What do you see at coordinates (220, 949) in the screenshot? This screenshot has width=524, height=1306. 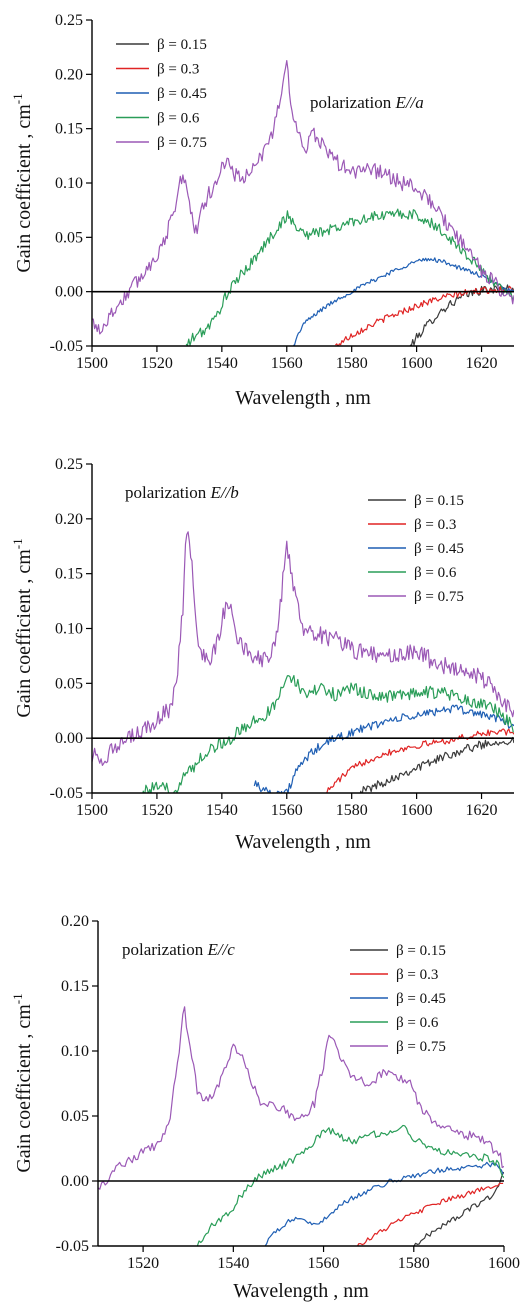 I see `annotation-direction: E//c` at bounding box center [220, 949].